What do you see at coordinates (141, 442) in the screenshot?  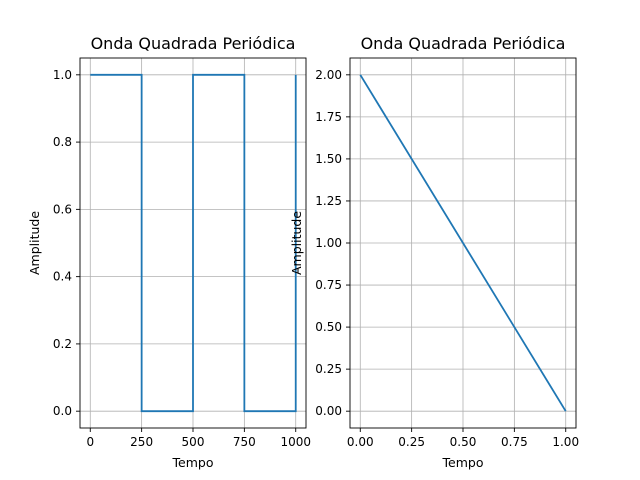 I see `x-tick-label: 250` at bounding box center [141, 442].